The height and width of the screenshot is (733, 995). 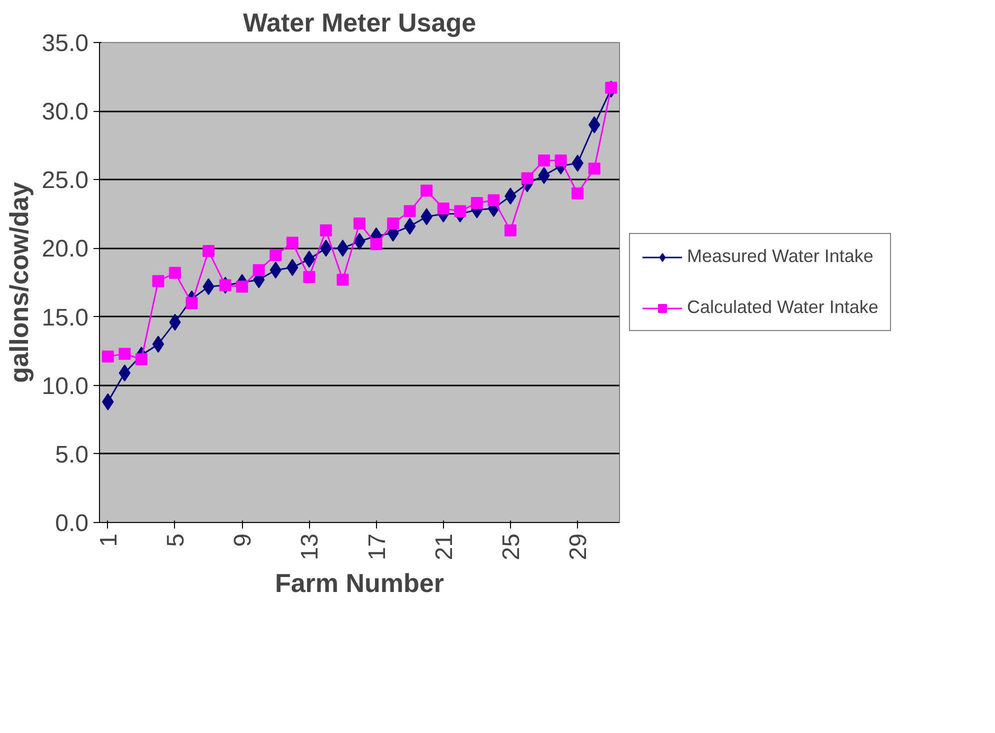 What do you see at coordinates (65, 43) in the screenshot?
I see `y-tick-label: 35.0` at bounding box center [65, 43].